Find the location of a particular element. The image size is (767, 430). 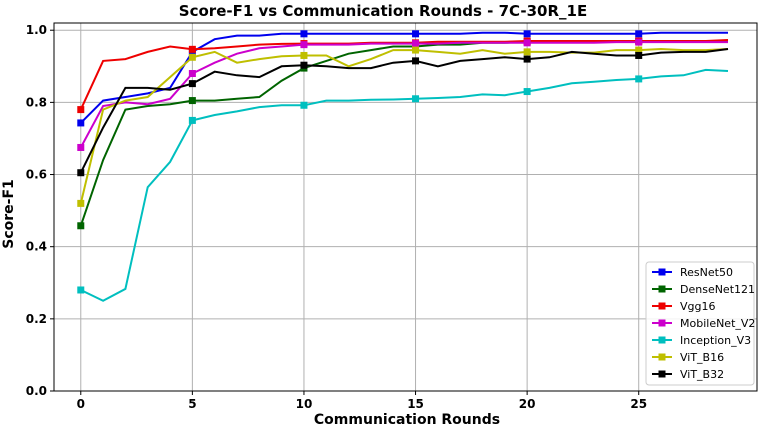

legend-label-vgg16: Vgg16 is located at coordinates (698, 306).